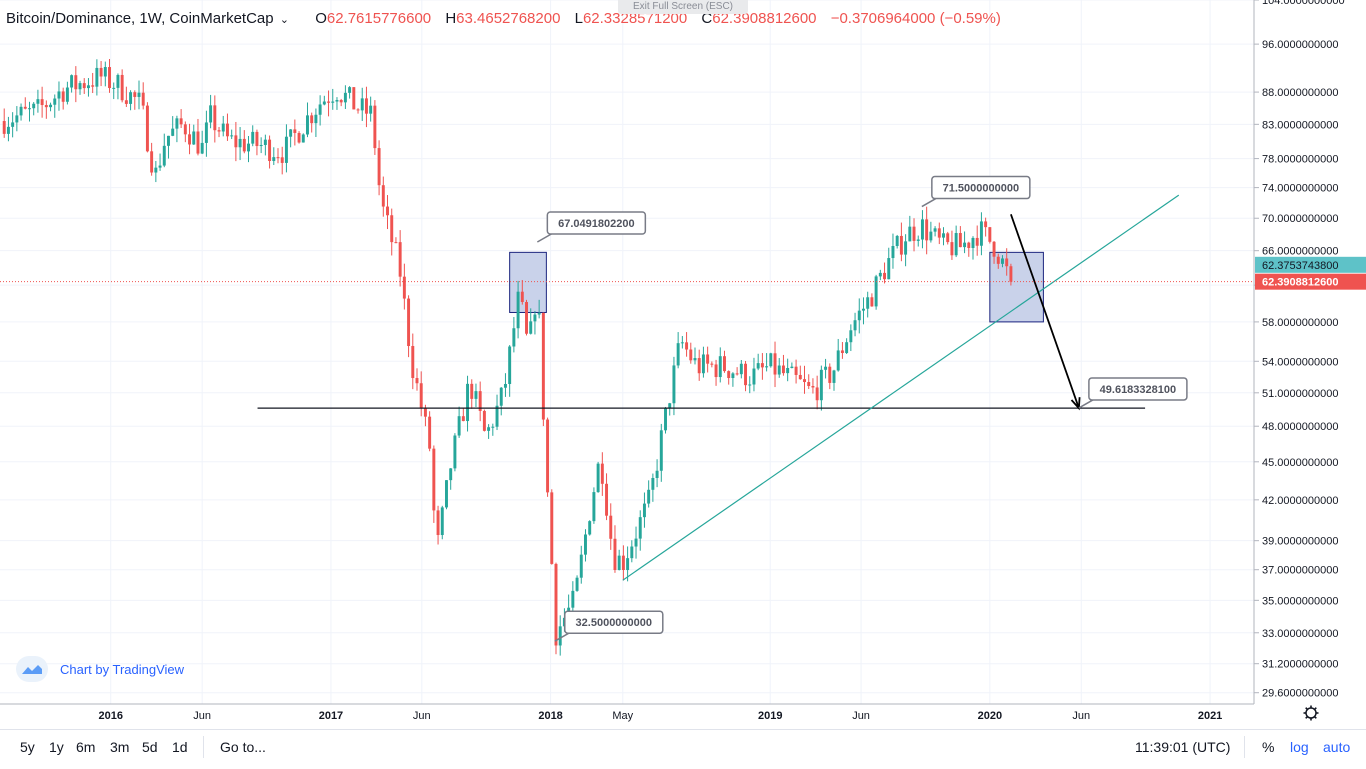  I want to click on price-callout: 67.0491802200, so click(591, 227).